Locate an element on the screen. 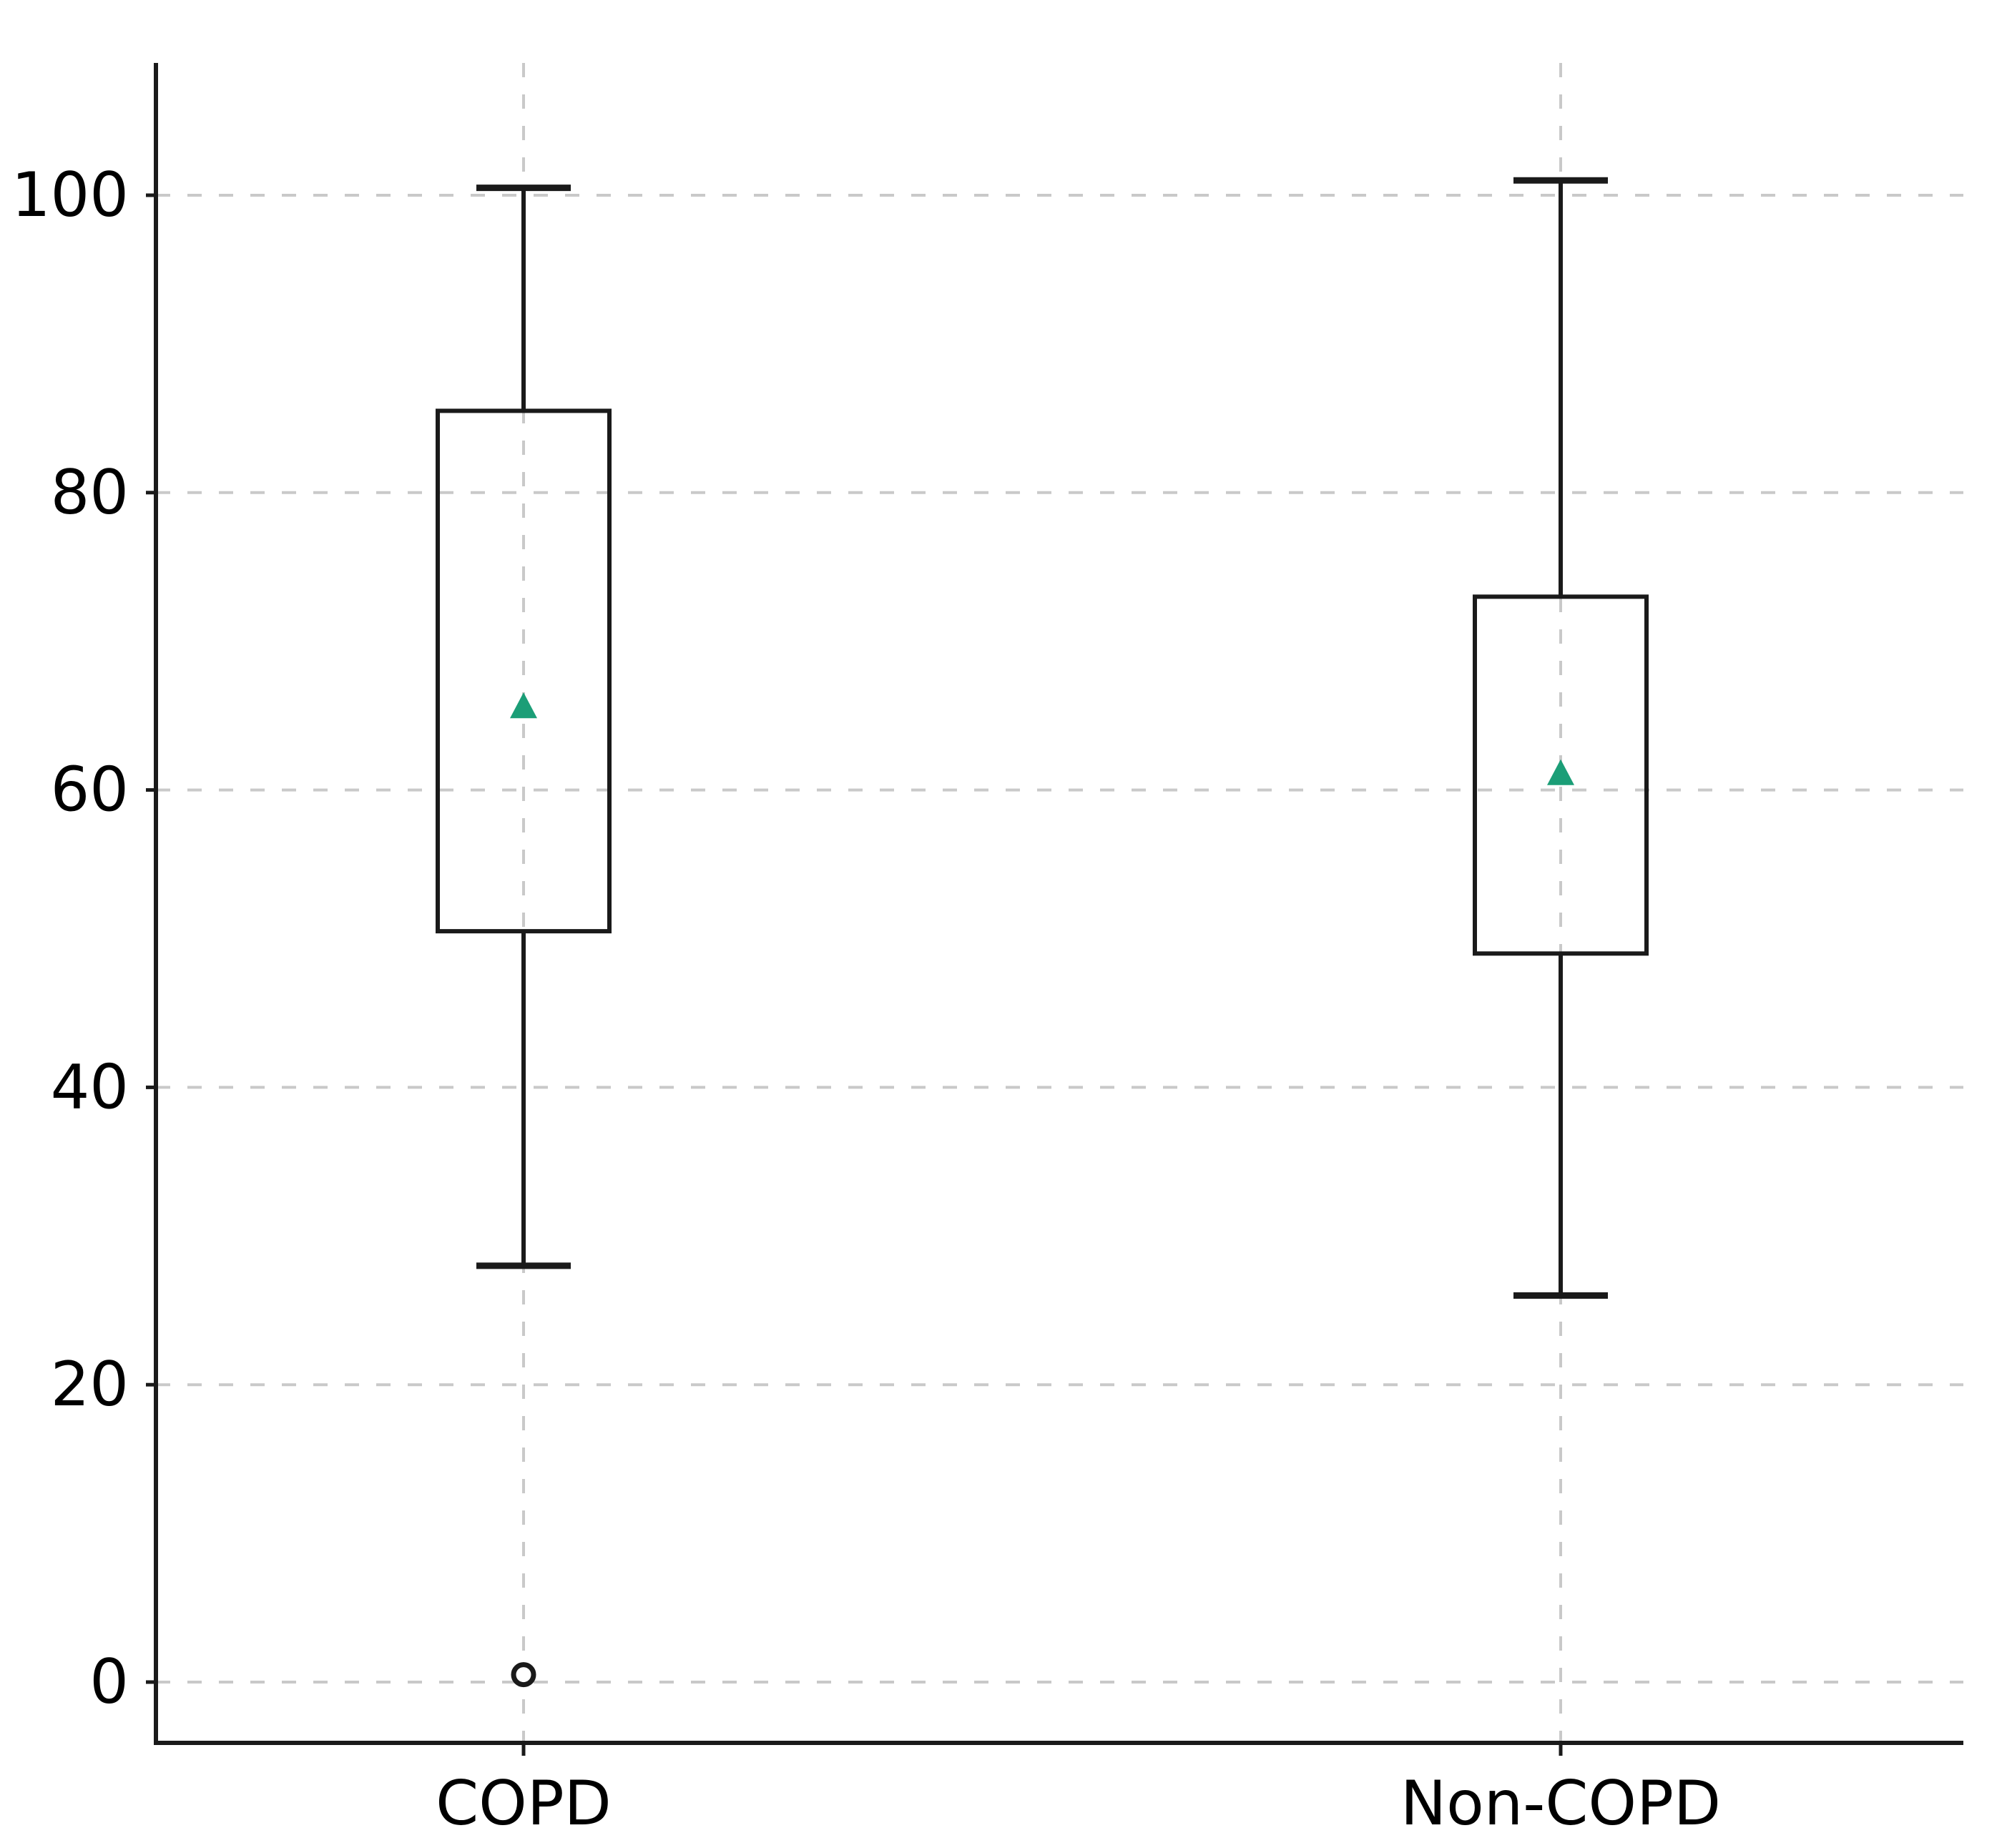  y-tick-label: 0 is located at coordinates (109, 1682).